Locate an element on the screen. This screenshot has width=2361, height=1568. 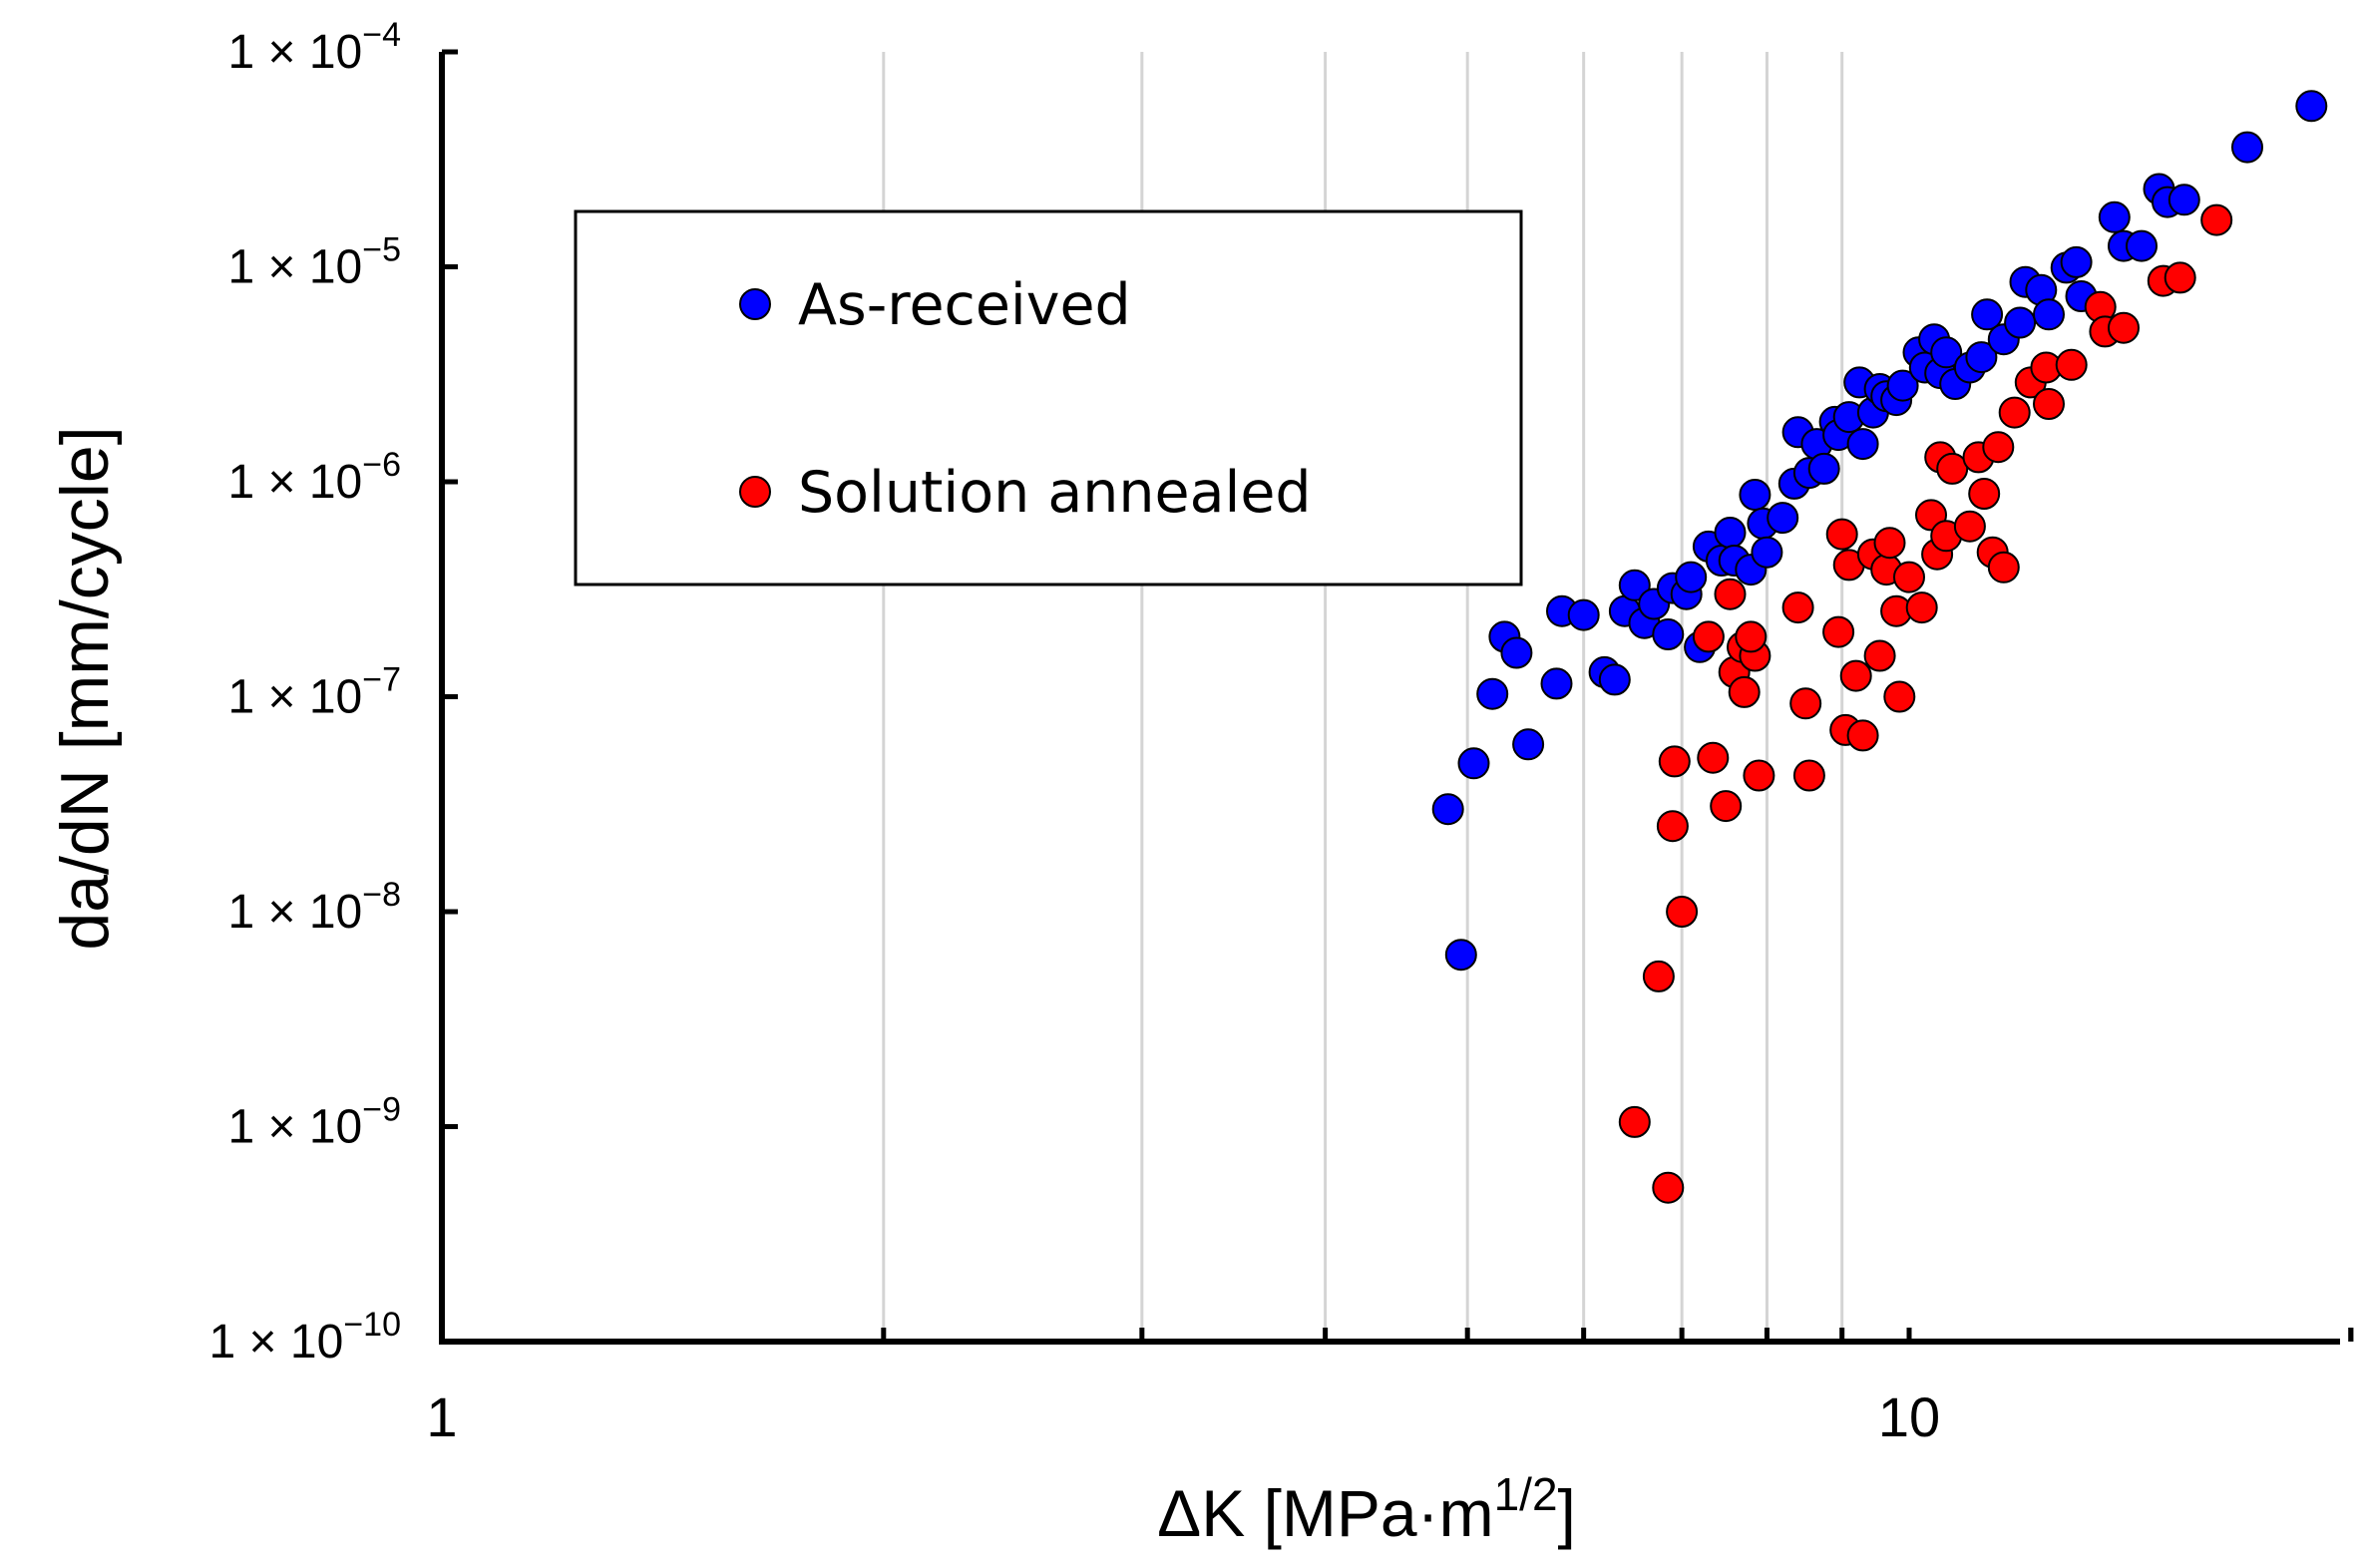
y-tick-label-exponent: −8 is located at coordinates (382, 895).